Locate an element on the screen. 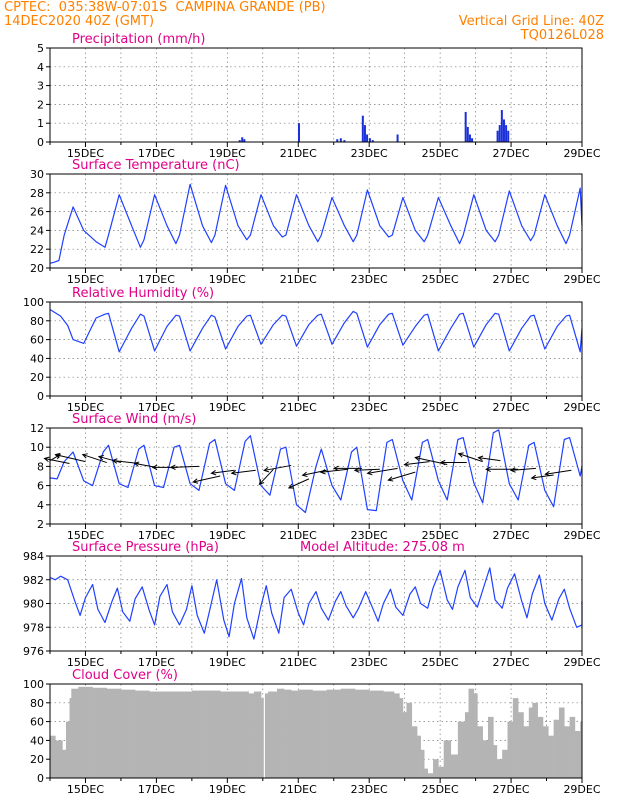 The width and height of the screenshot is (618, 800). cloud-frame is located at coordinates (316, 731).